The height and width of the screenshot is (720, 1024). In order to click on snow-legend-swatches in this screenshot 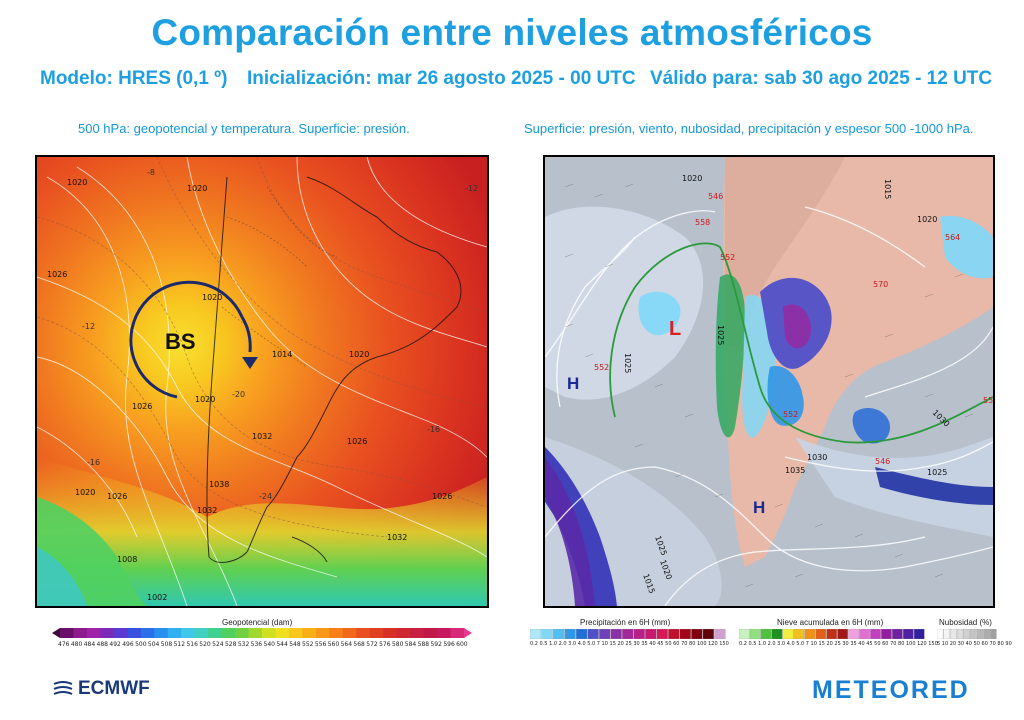, I will do `click(832, 634)`.